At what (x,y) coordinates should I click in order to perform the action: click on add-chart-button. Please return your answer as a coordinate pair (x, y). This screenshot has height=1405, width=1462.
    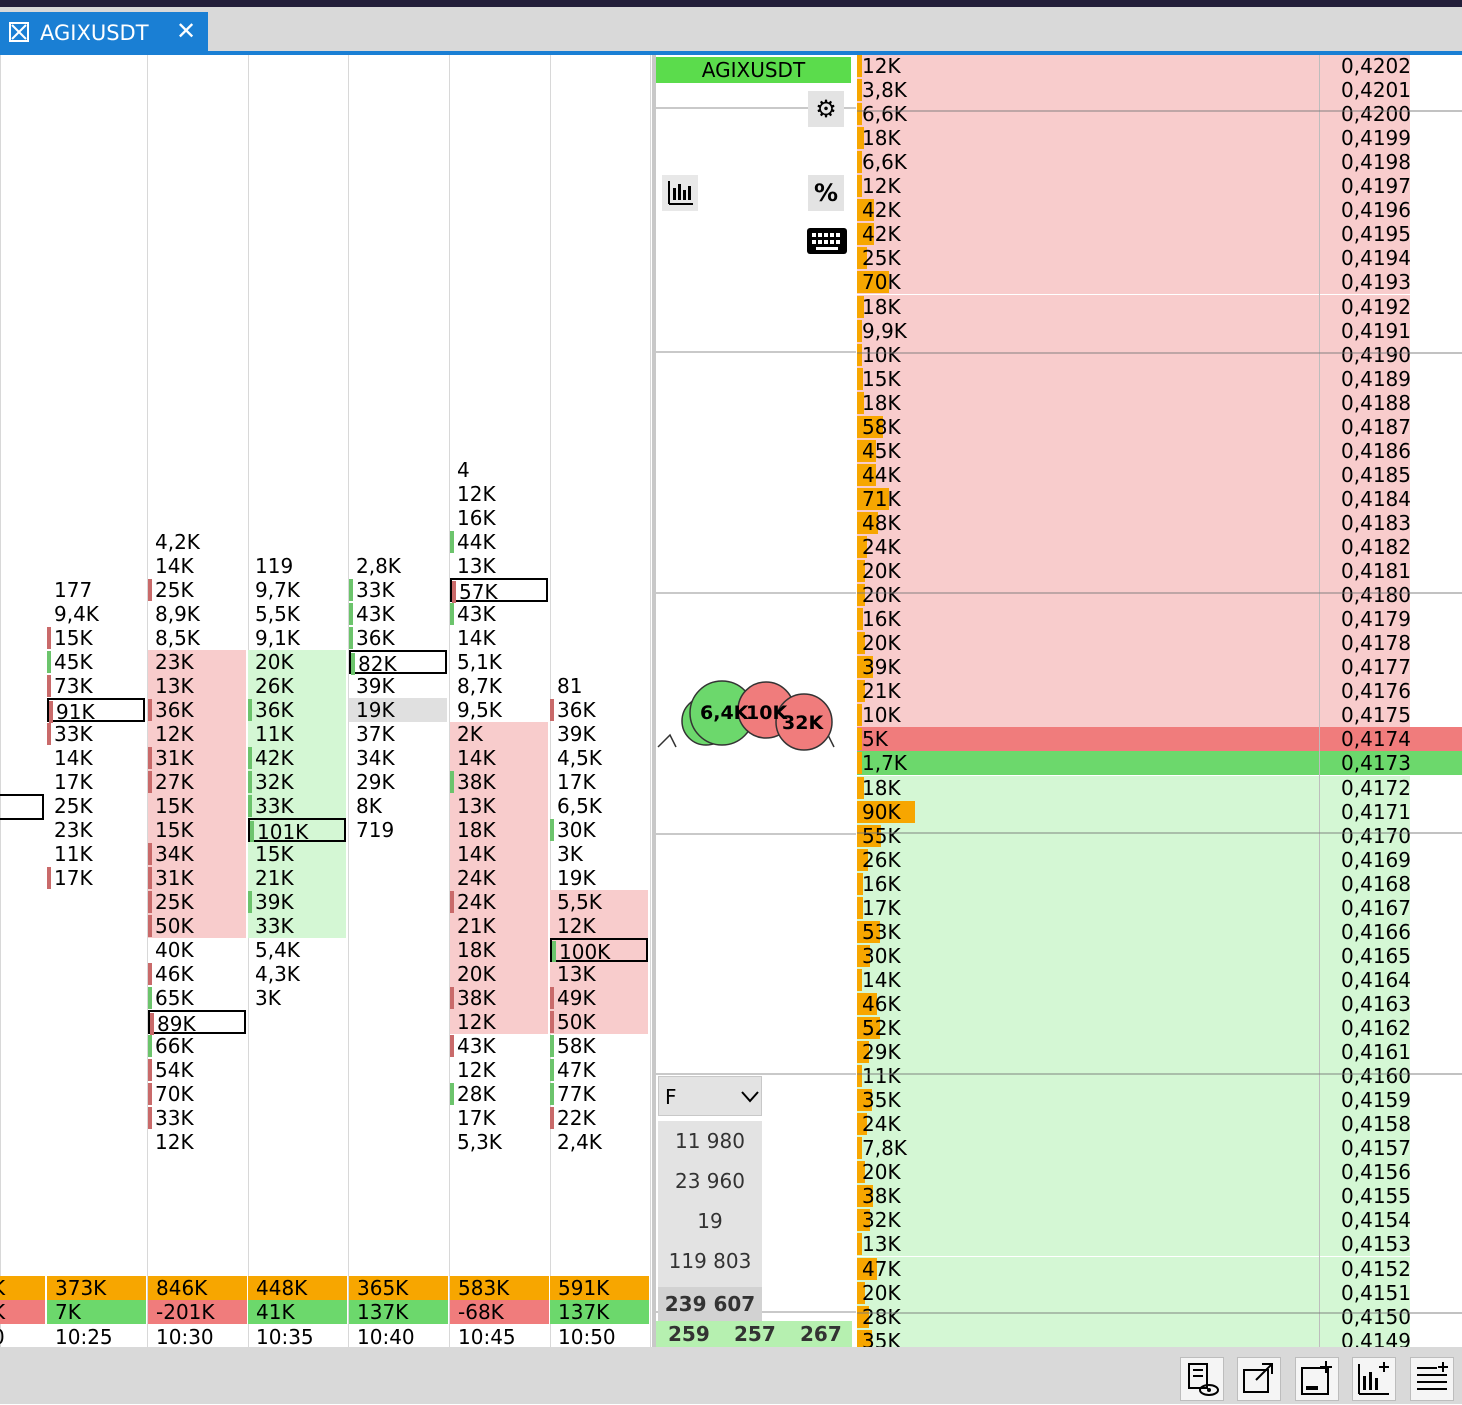
    Looking at the image, I should click on (1374, 1379).